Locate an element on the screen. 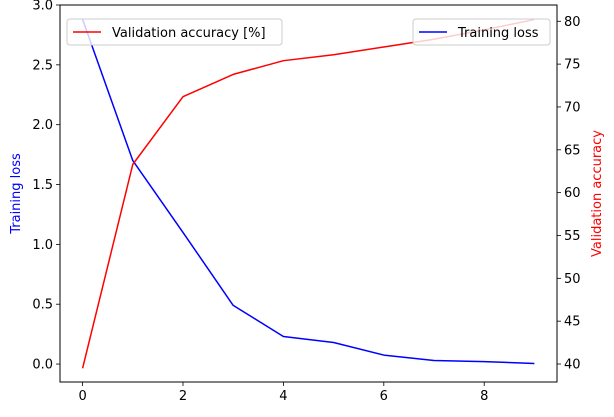 The image size is (614, 417). left-tick-label: 2.0 is located at coordinates (42, 125).